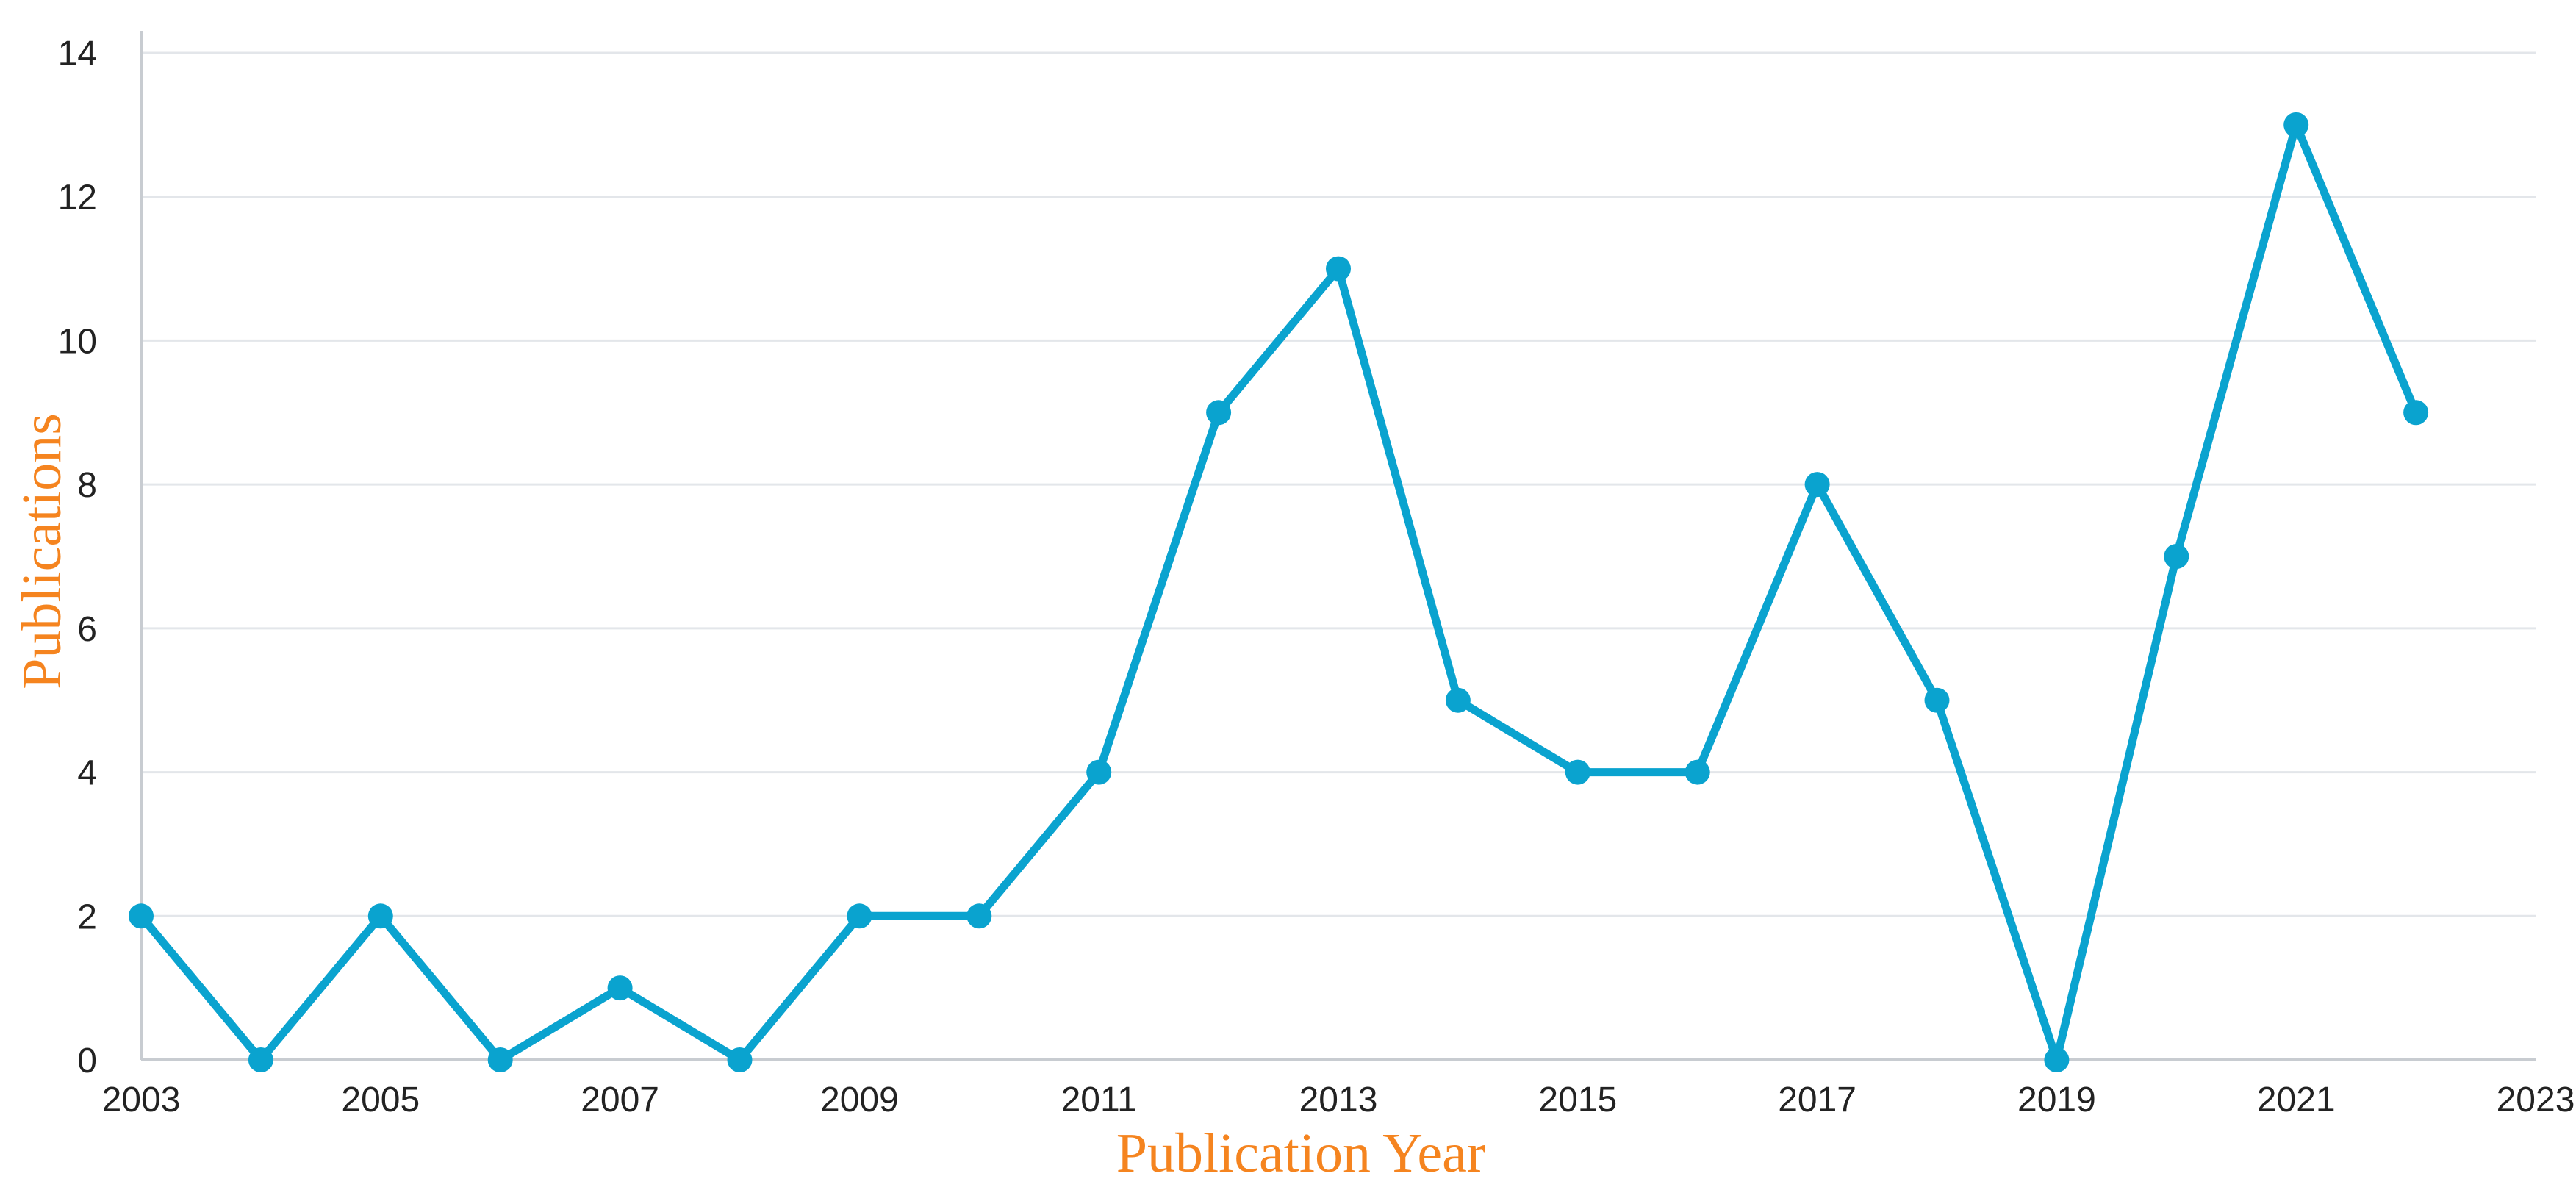 This screenshot has width=2576, height=1190. Describe the element at coordinates (859, 1099) in the screenshot. I see `x-tick-label-2009: 2009` at that location.